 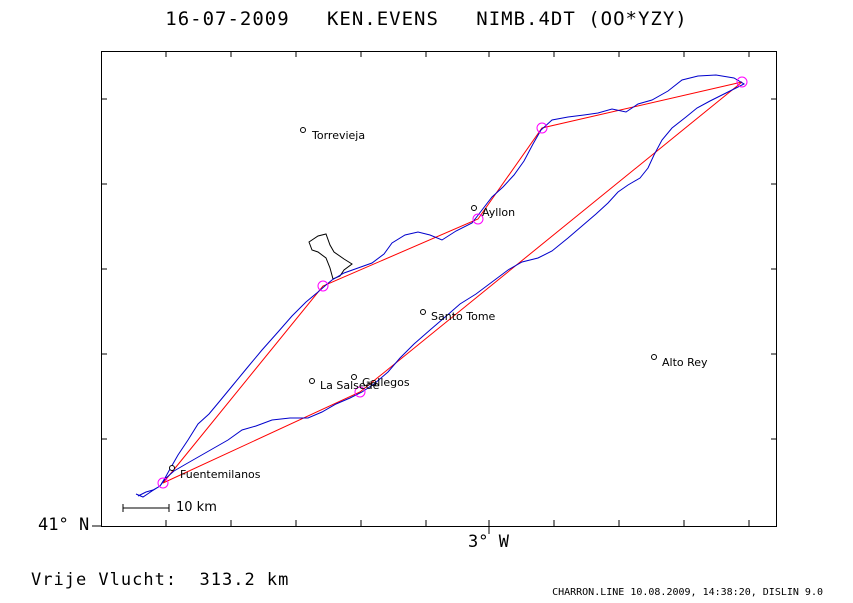 What do you see at coordinates (457, 527) in the screenshot?
I see `bottom-ticks` at bounding box center [457, 527].